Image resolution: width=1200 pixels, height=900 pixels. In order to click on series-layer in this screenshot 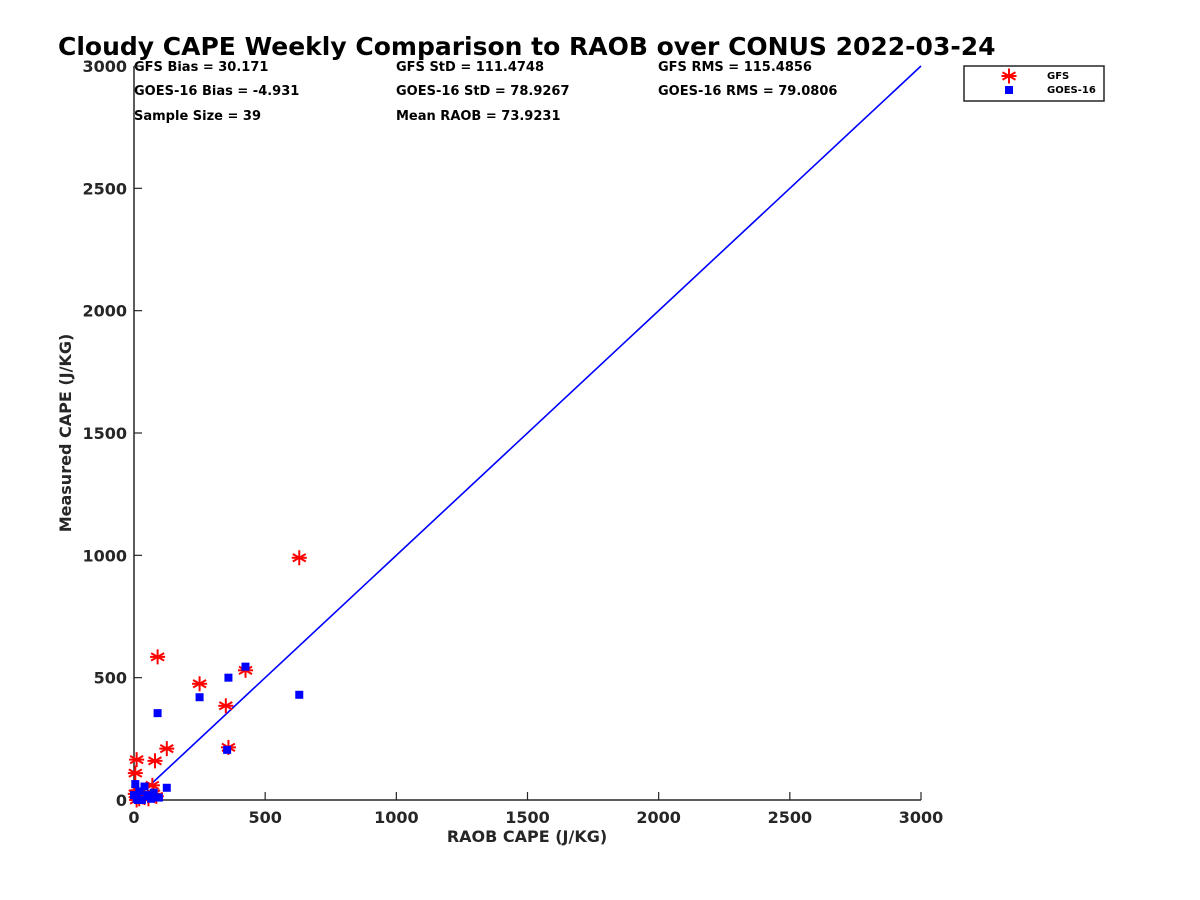, I will do `click(217, 679)`.